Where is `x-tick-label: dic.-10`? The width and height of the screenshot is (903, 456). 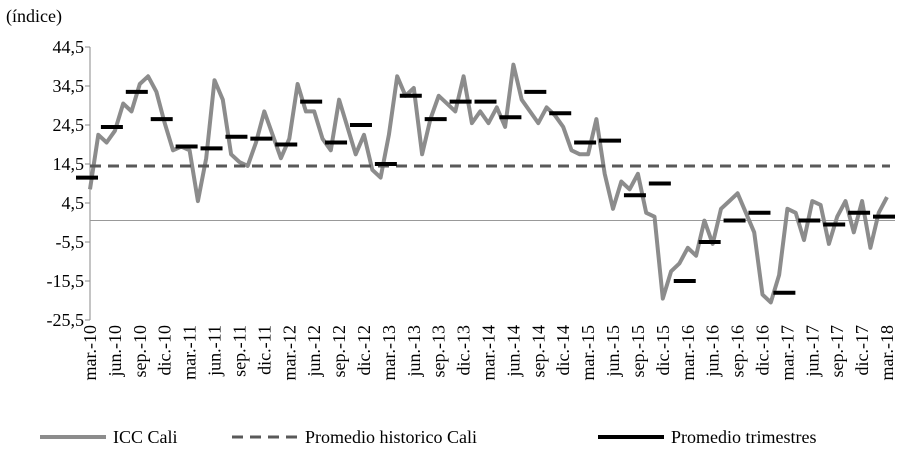
x-tick-label: dic.-10 is located at coordinates (165, 350).